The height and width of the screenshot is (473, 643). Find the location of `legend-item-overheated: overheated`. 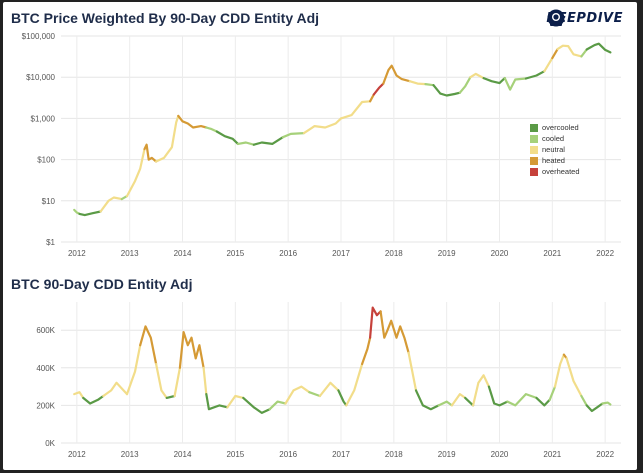

legend-item-overheated: overheated is located at coordinates (555, 171).